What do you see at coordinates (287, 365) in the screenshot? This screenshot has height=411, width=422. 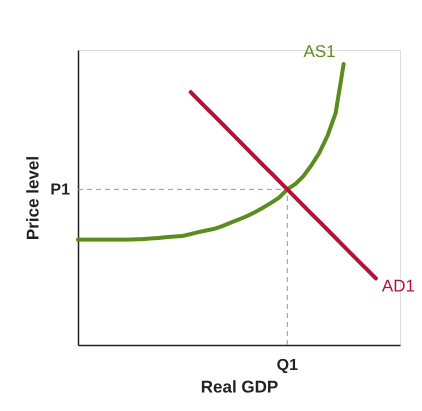 I see `text: Q1` at bounding box center [287, 365].